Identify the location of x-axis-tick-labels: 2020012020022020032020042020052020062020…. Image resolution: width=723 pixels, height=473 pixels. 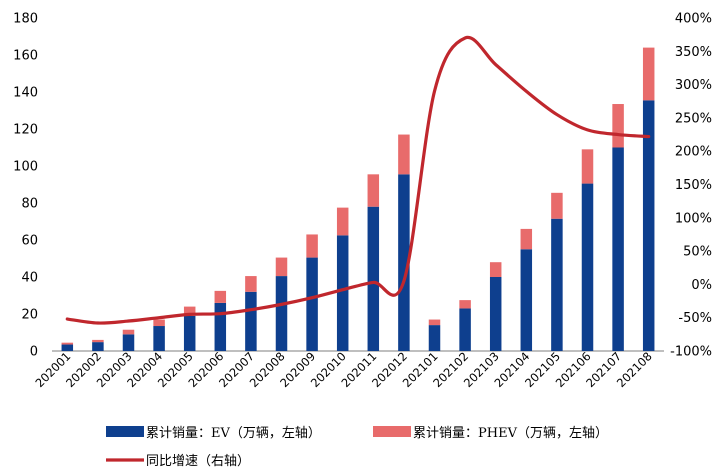
(343, 369).